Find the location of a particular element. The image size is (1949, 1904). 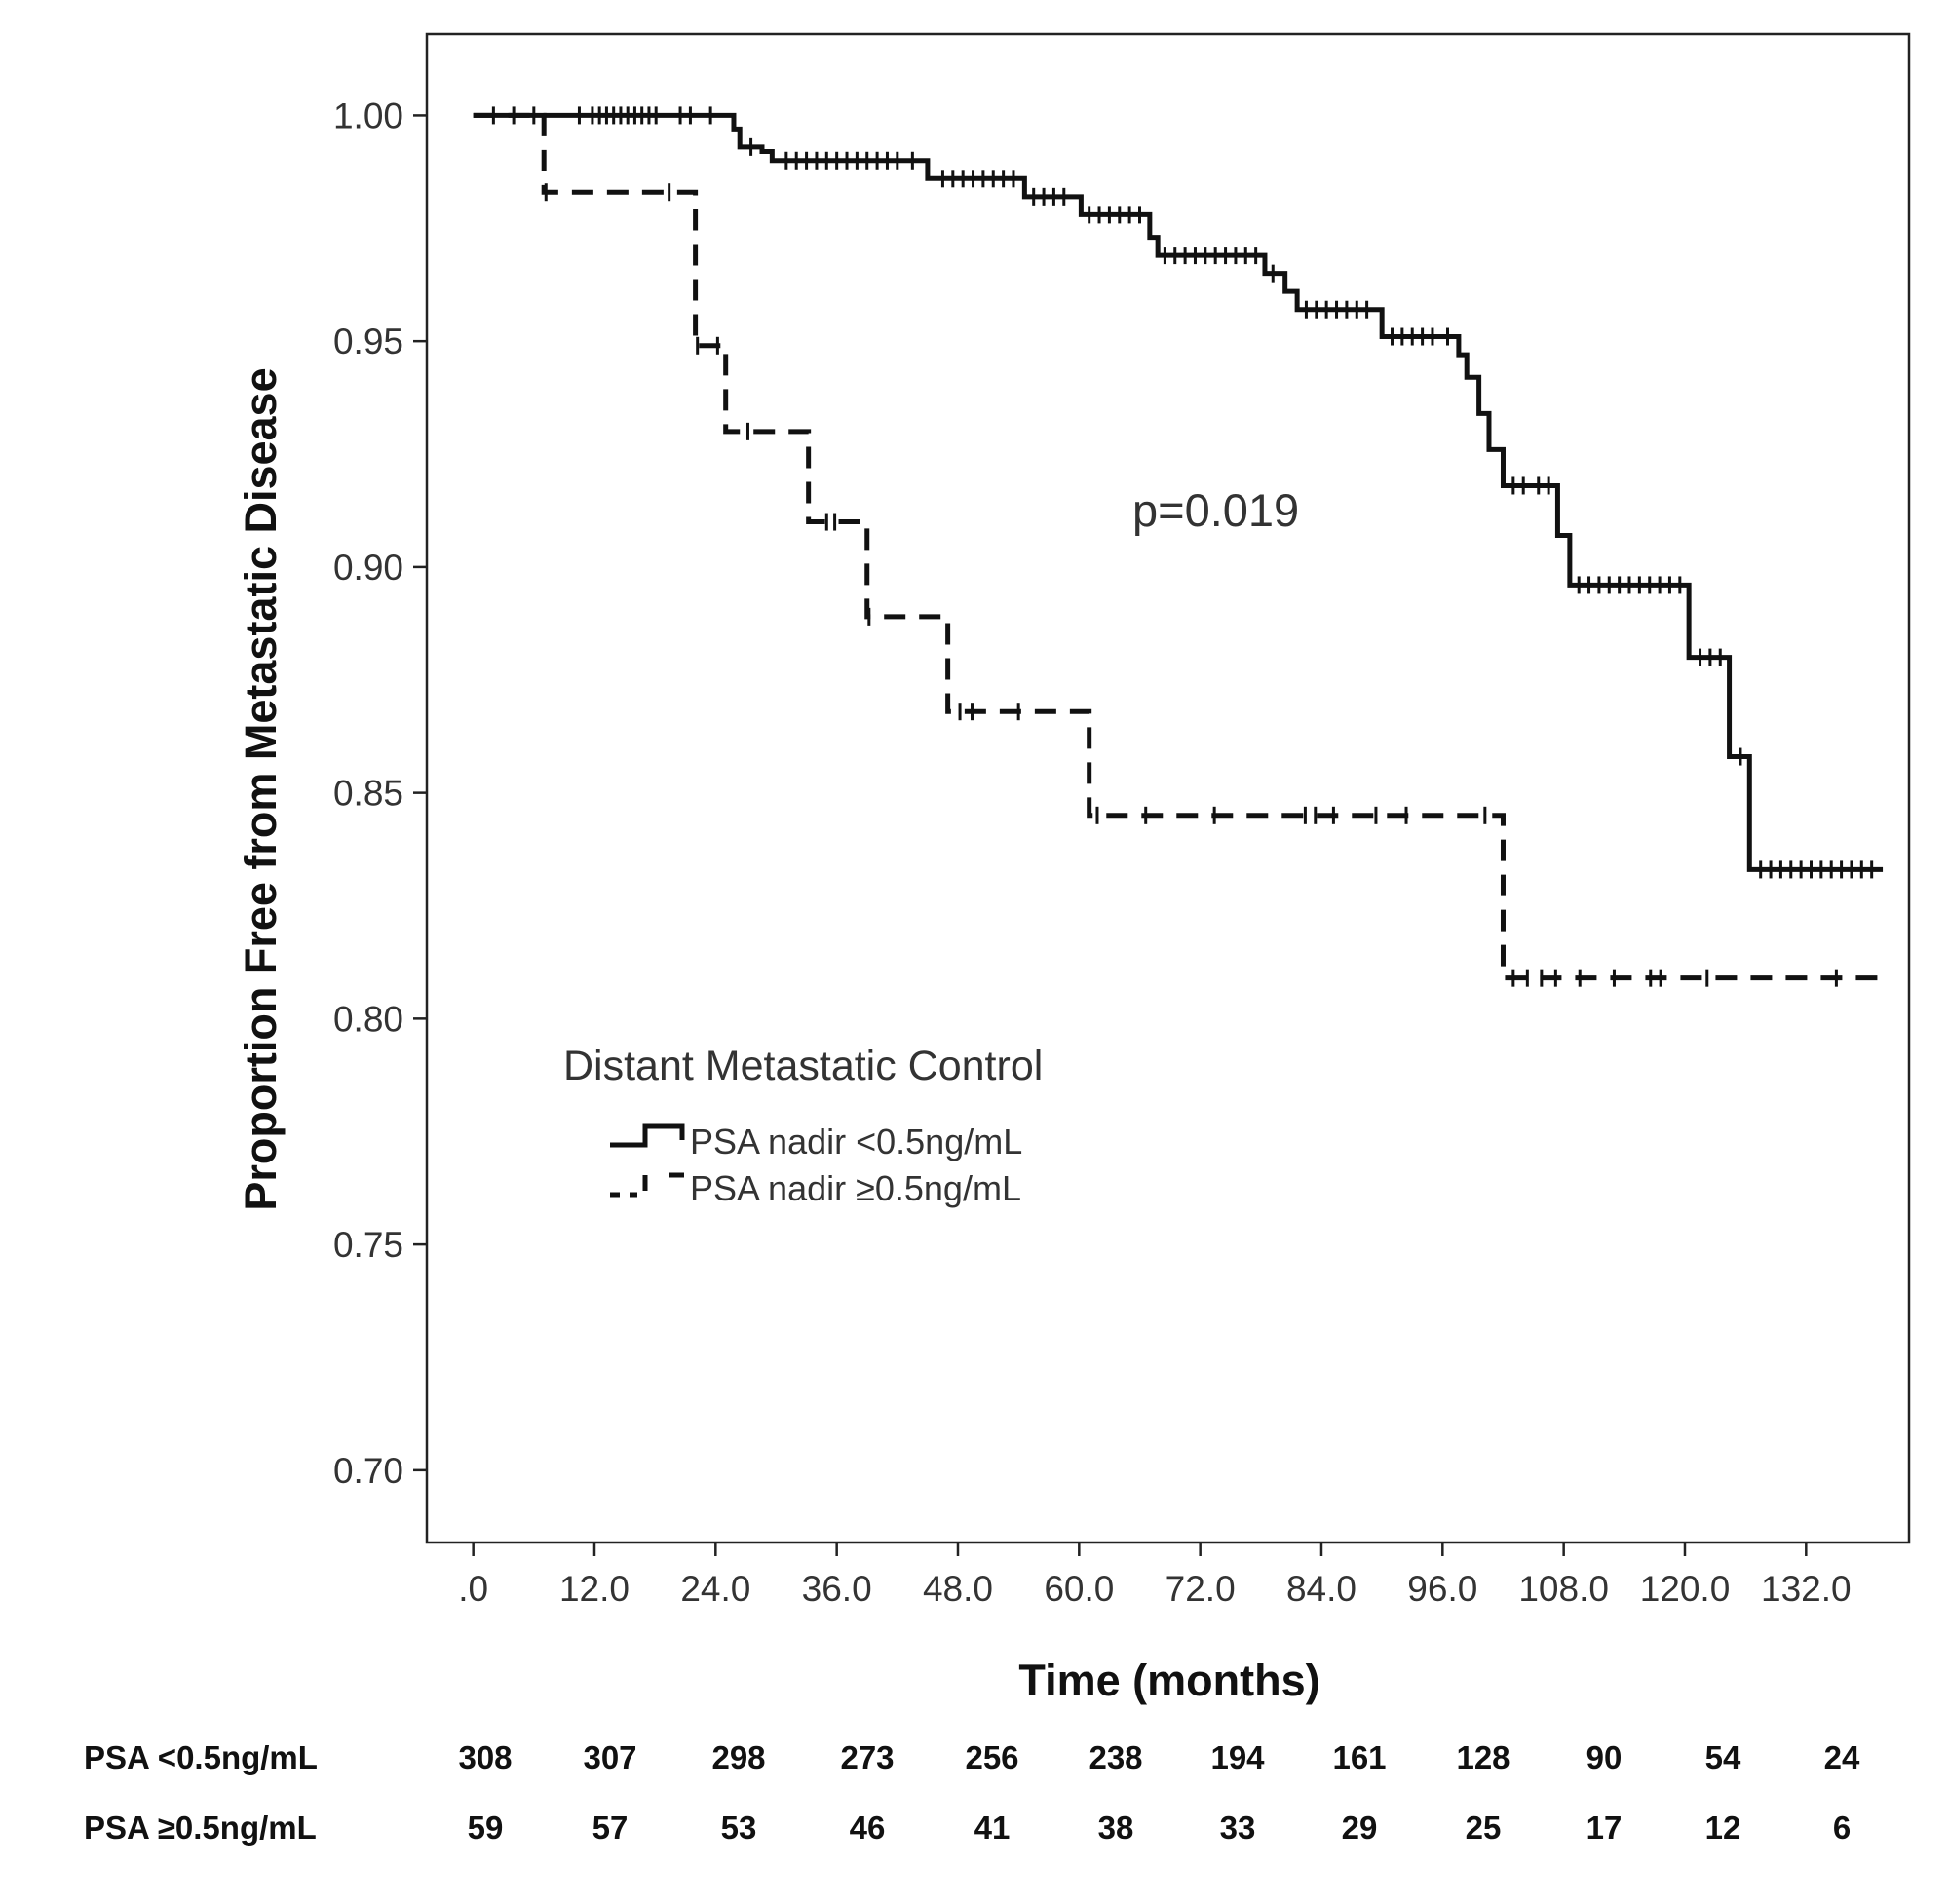

risk-value: 59 is located at coordinates (486, 1827).